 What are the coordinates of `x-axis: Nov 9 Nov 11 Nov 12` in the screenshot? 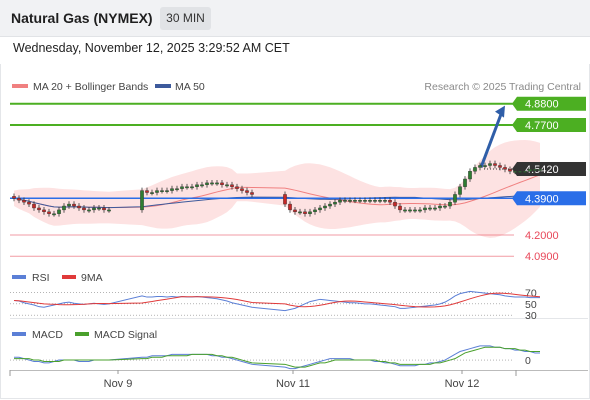 It's located at (298, 380).